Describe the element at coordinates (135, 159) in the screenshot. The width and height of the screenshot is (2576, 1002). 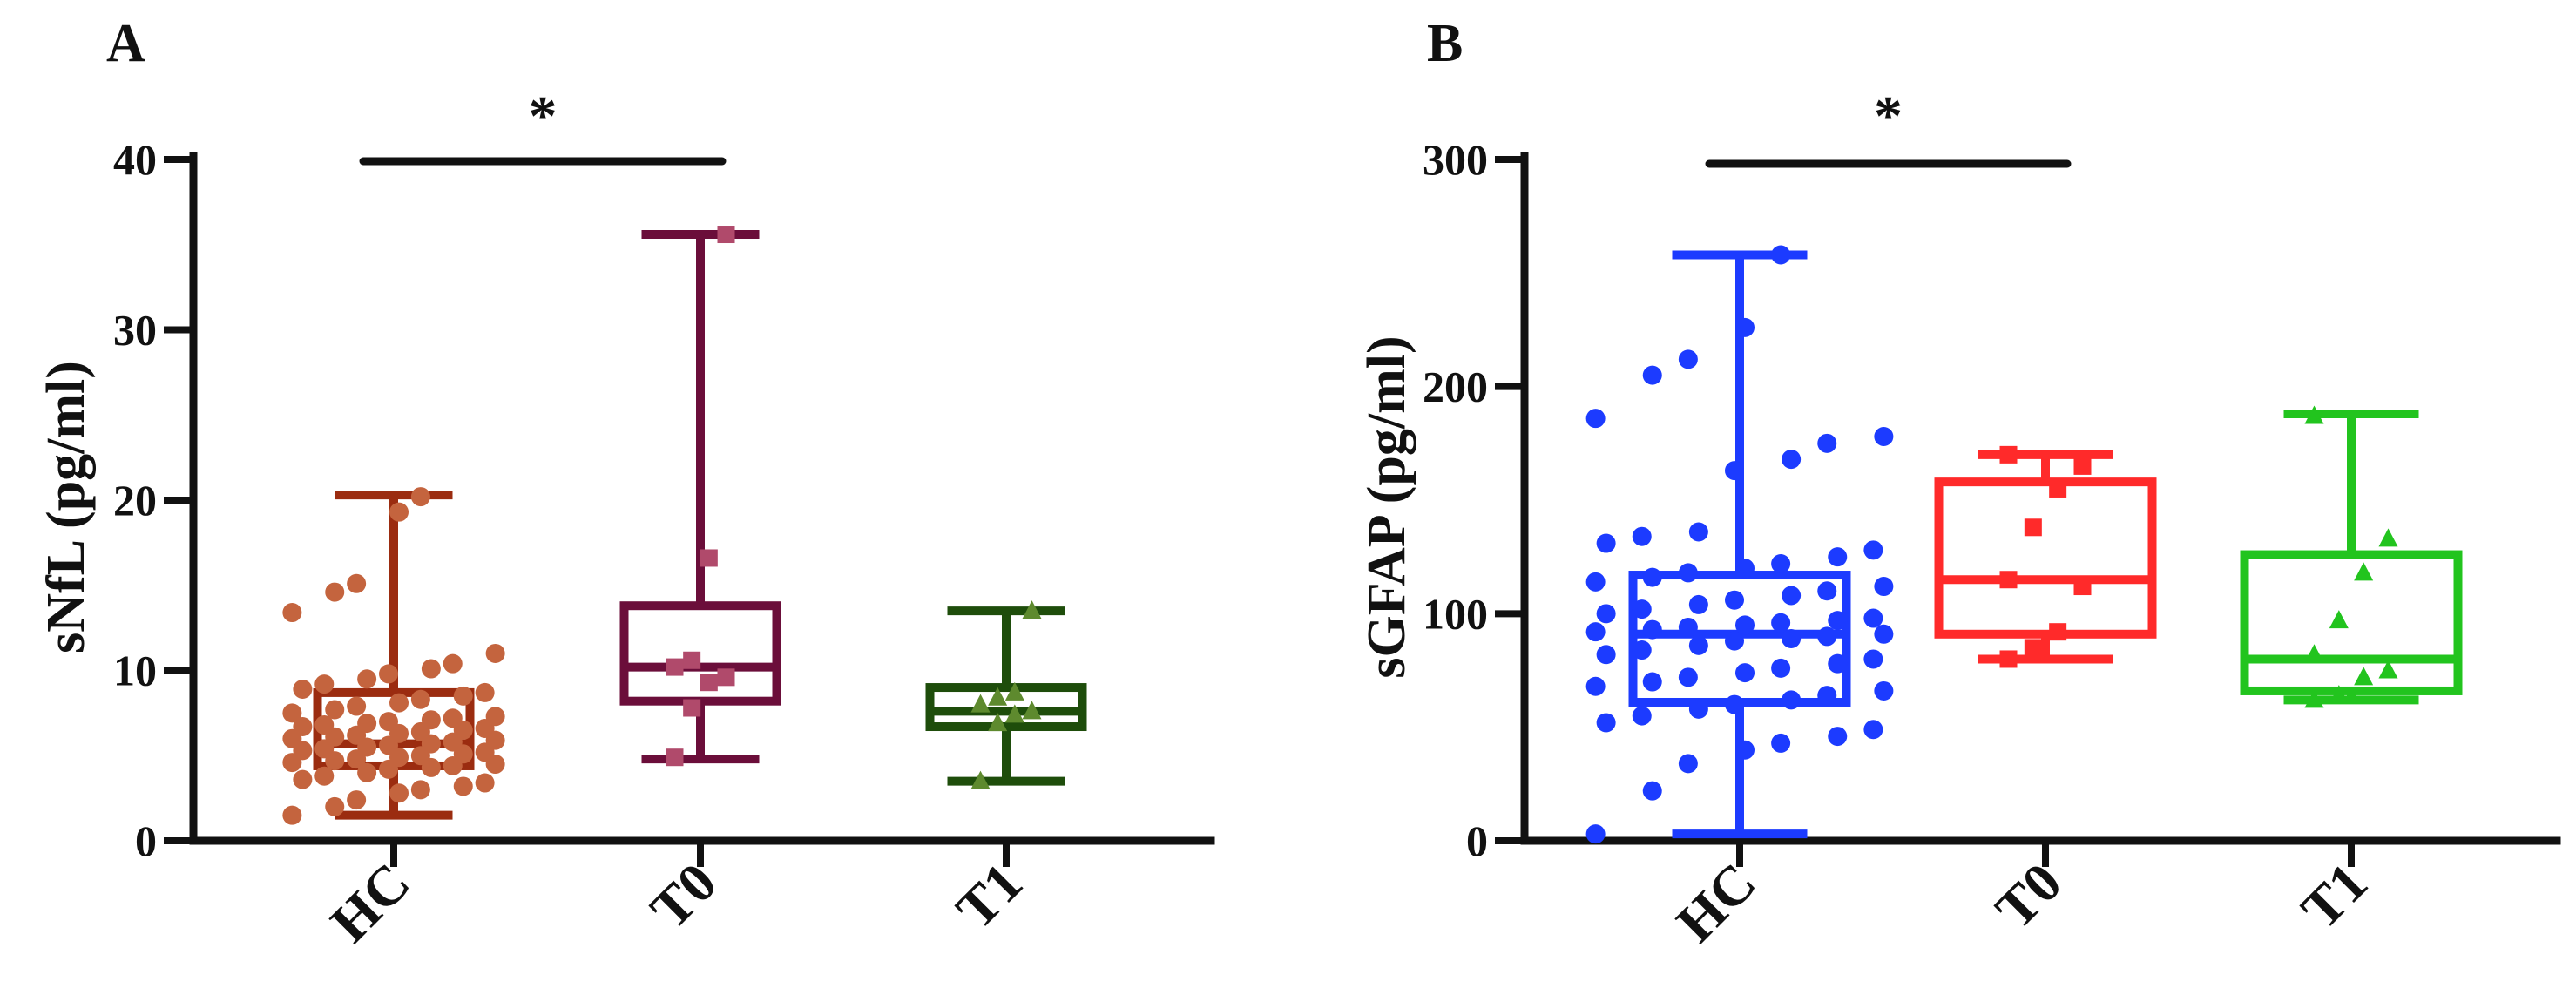
I see `panel-a-y-tick-label: 40` at that location.